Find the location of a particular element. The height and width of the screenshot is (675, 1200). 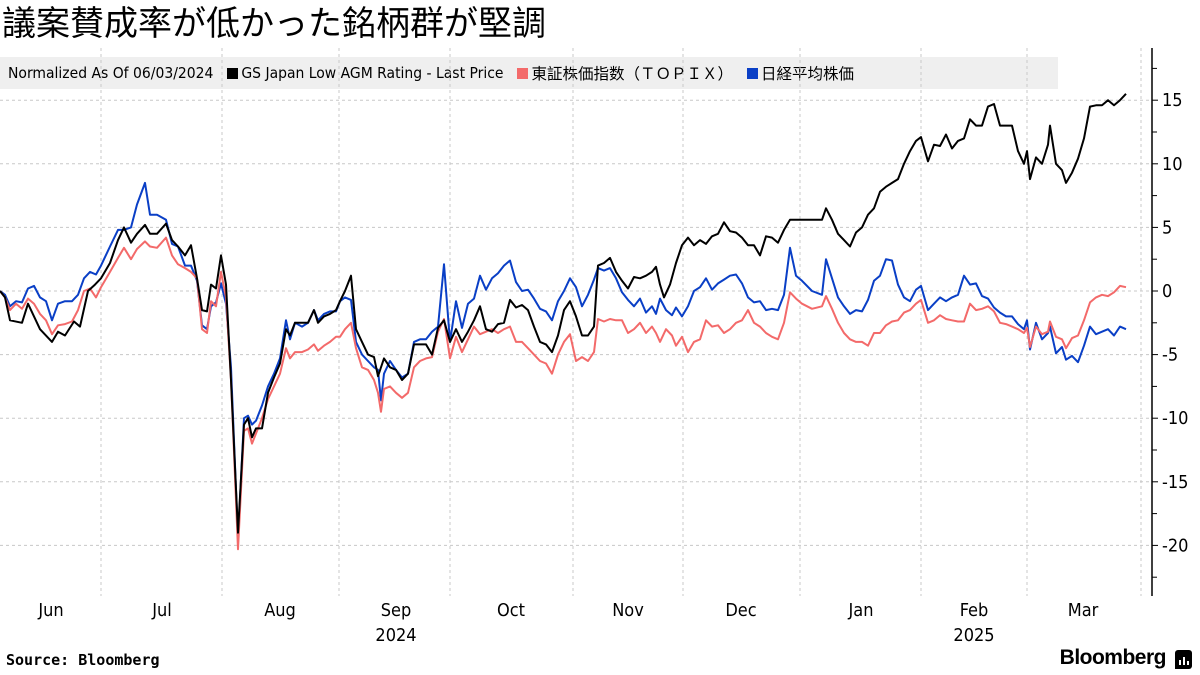

legend-swatch-red-icon is located at coordinates (523, 73).